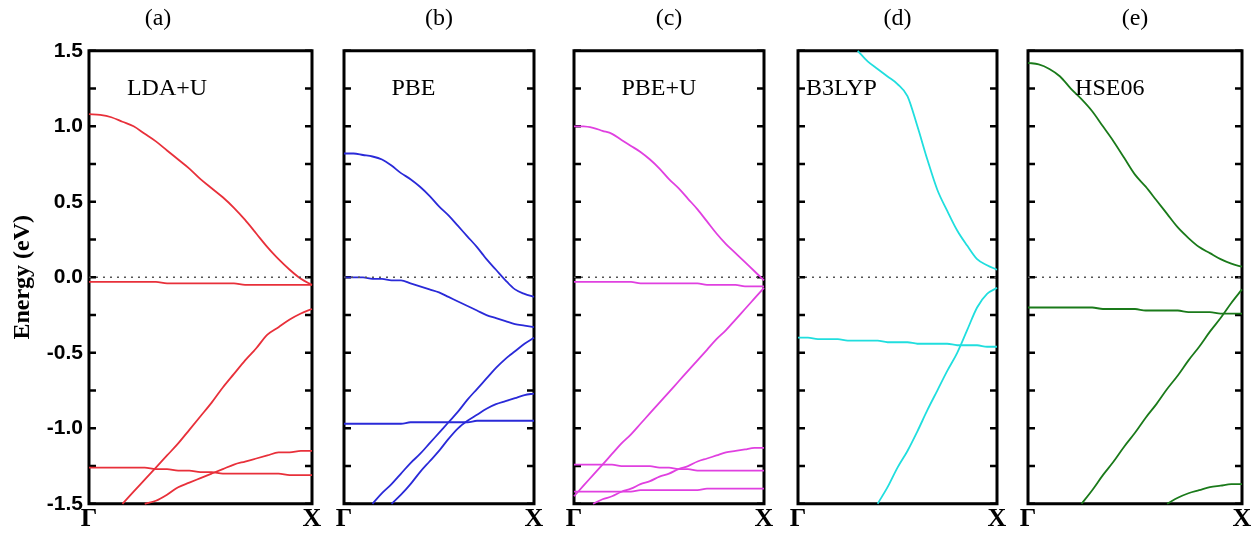 The height and width of the screenshot is (537, 1252). What do you see at coordinates (413, 87) in the screenshot?
I see `annotation: PBE` at bounding box center [413, 87].